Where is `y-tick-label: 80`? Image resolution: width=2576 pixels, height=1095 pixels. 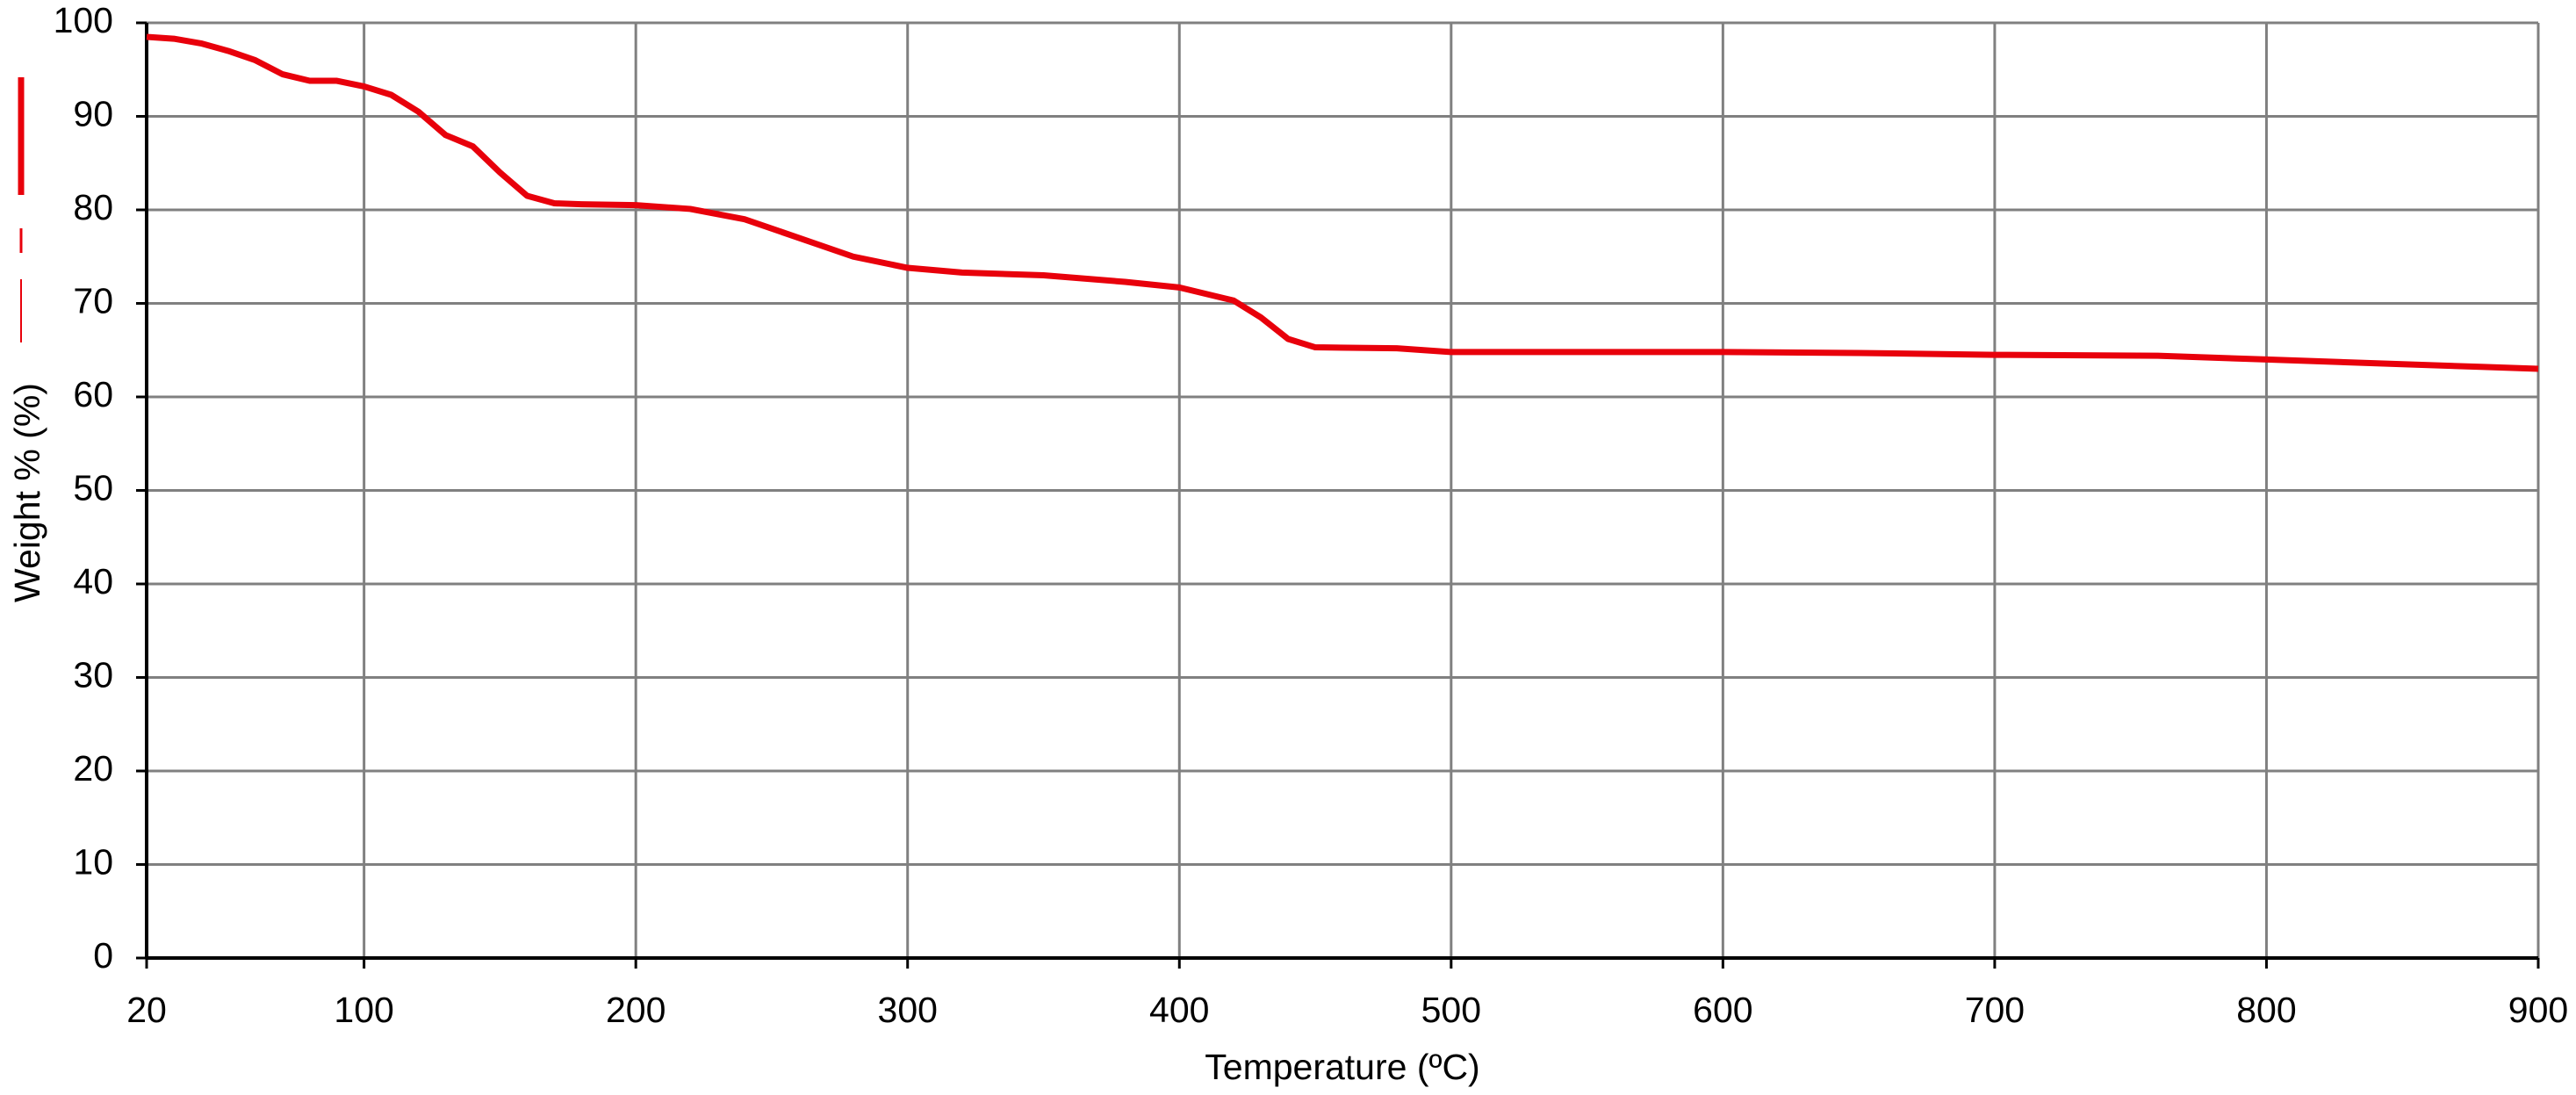
y-tick-label: 80 is located at coordinates (93, 207).